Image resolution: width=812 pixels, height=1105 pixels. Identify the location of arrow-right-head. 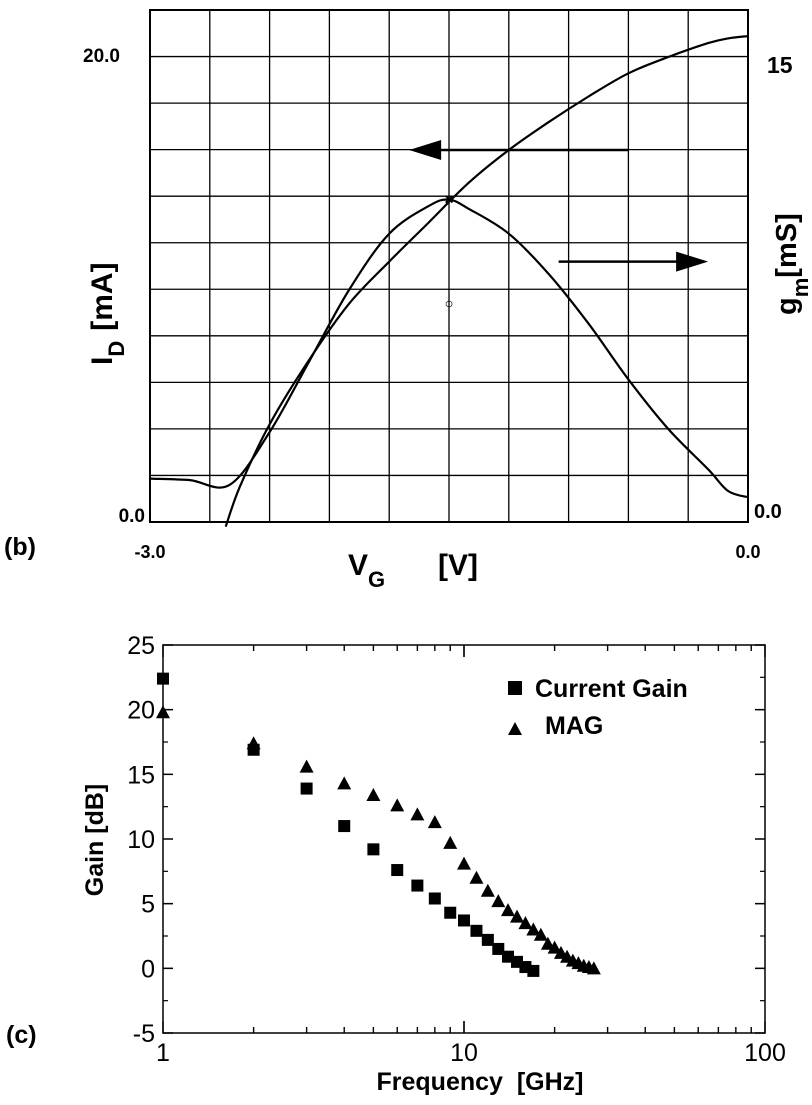
(692, 261).